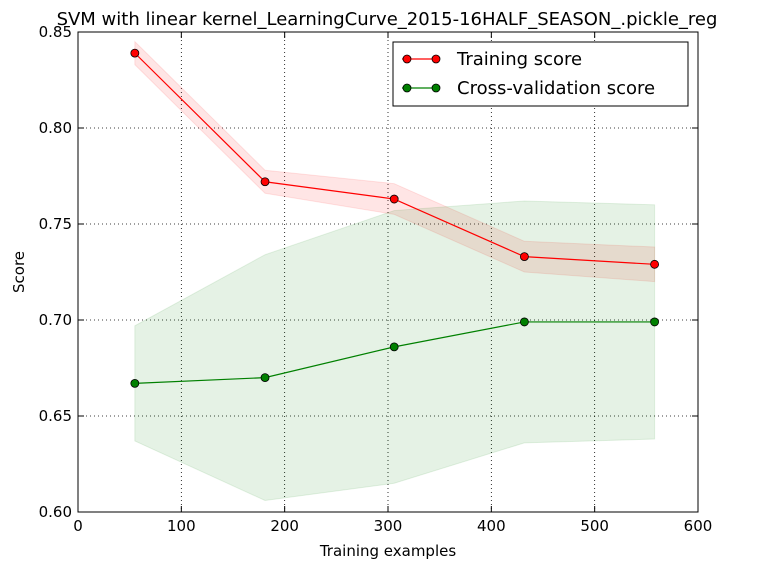  Describe the element at coordinates (519, 59) in the screenshot. I see `legend-label-0: Training score` at that location.